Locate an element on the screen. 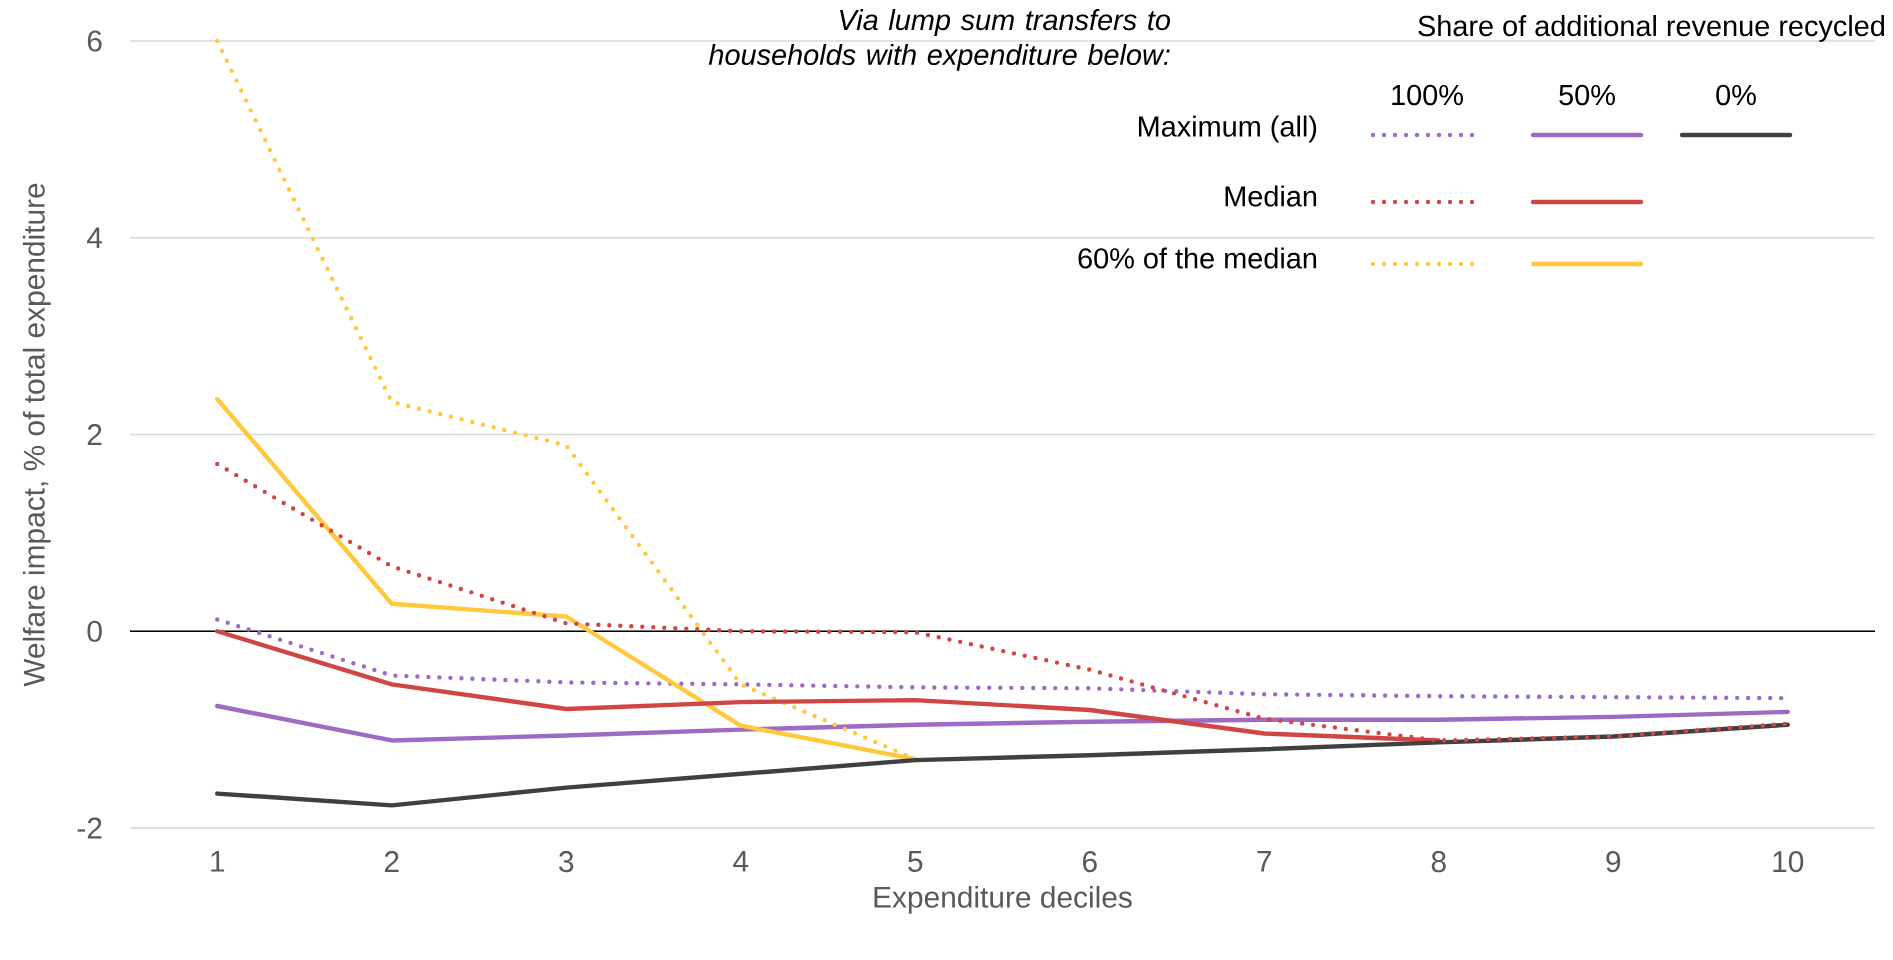 This screenshot has width=1893, height=960. annotation: Median is located at coordinates (1271, 196).